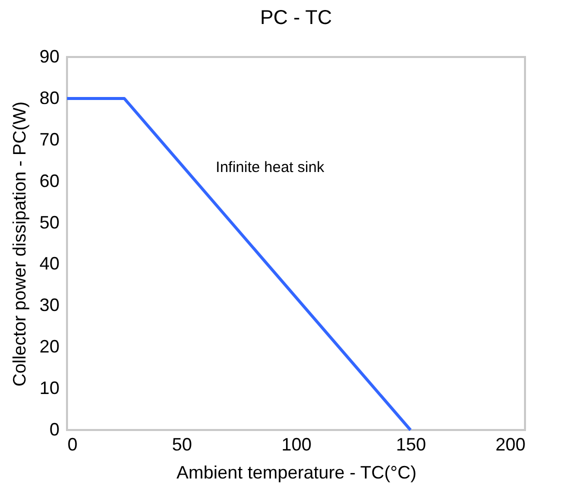 Image resolution: width=566 pixels, height=500 pixels. I want to click on x-tick-label: 200, so click(510, 444).